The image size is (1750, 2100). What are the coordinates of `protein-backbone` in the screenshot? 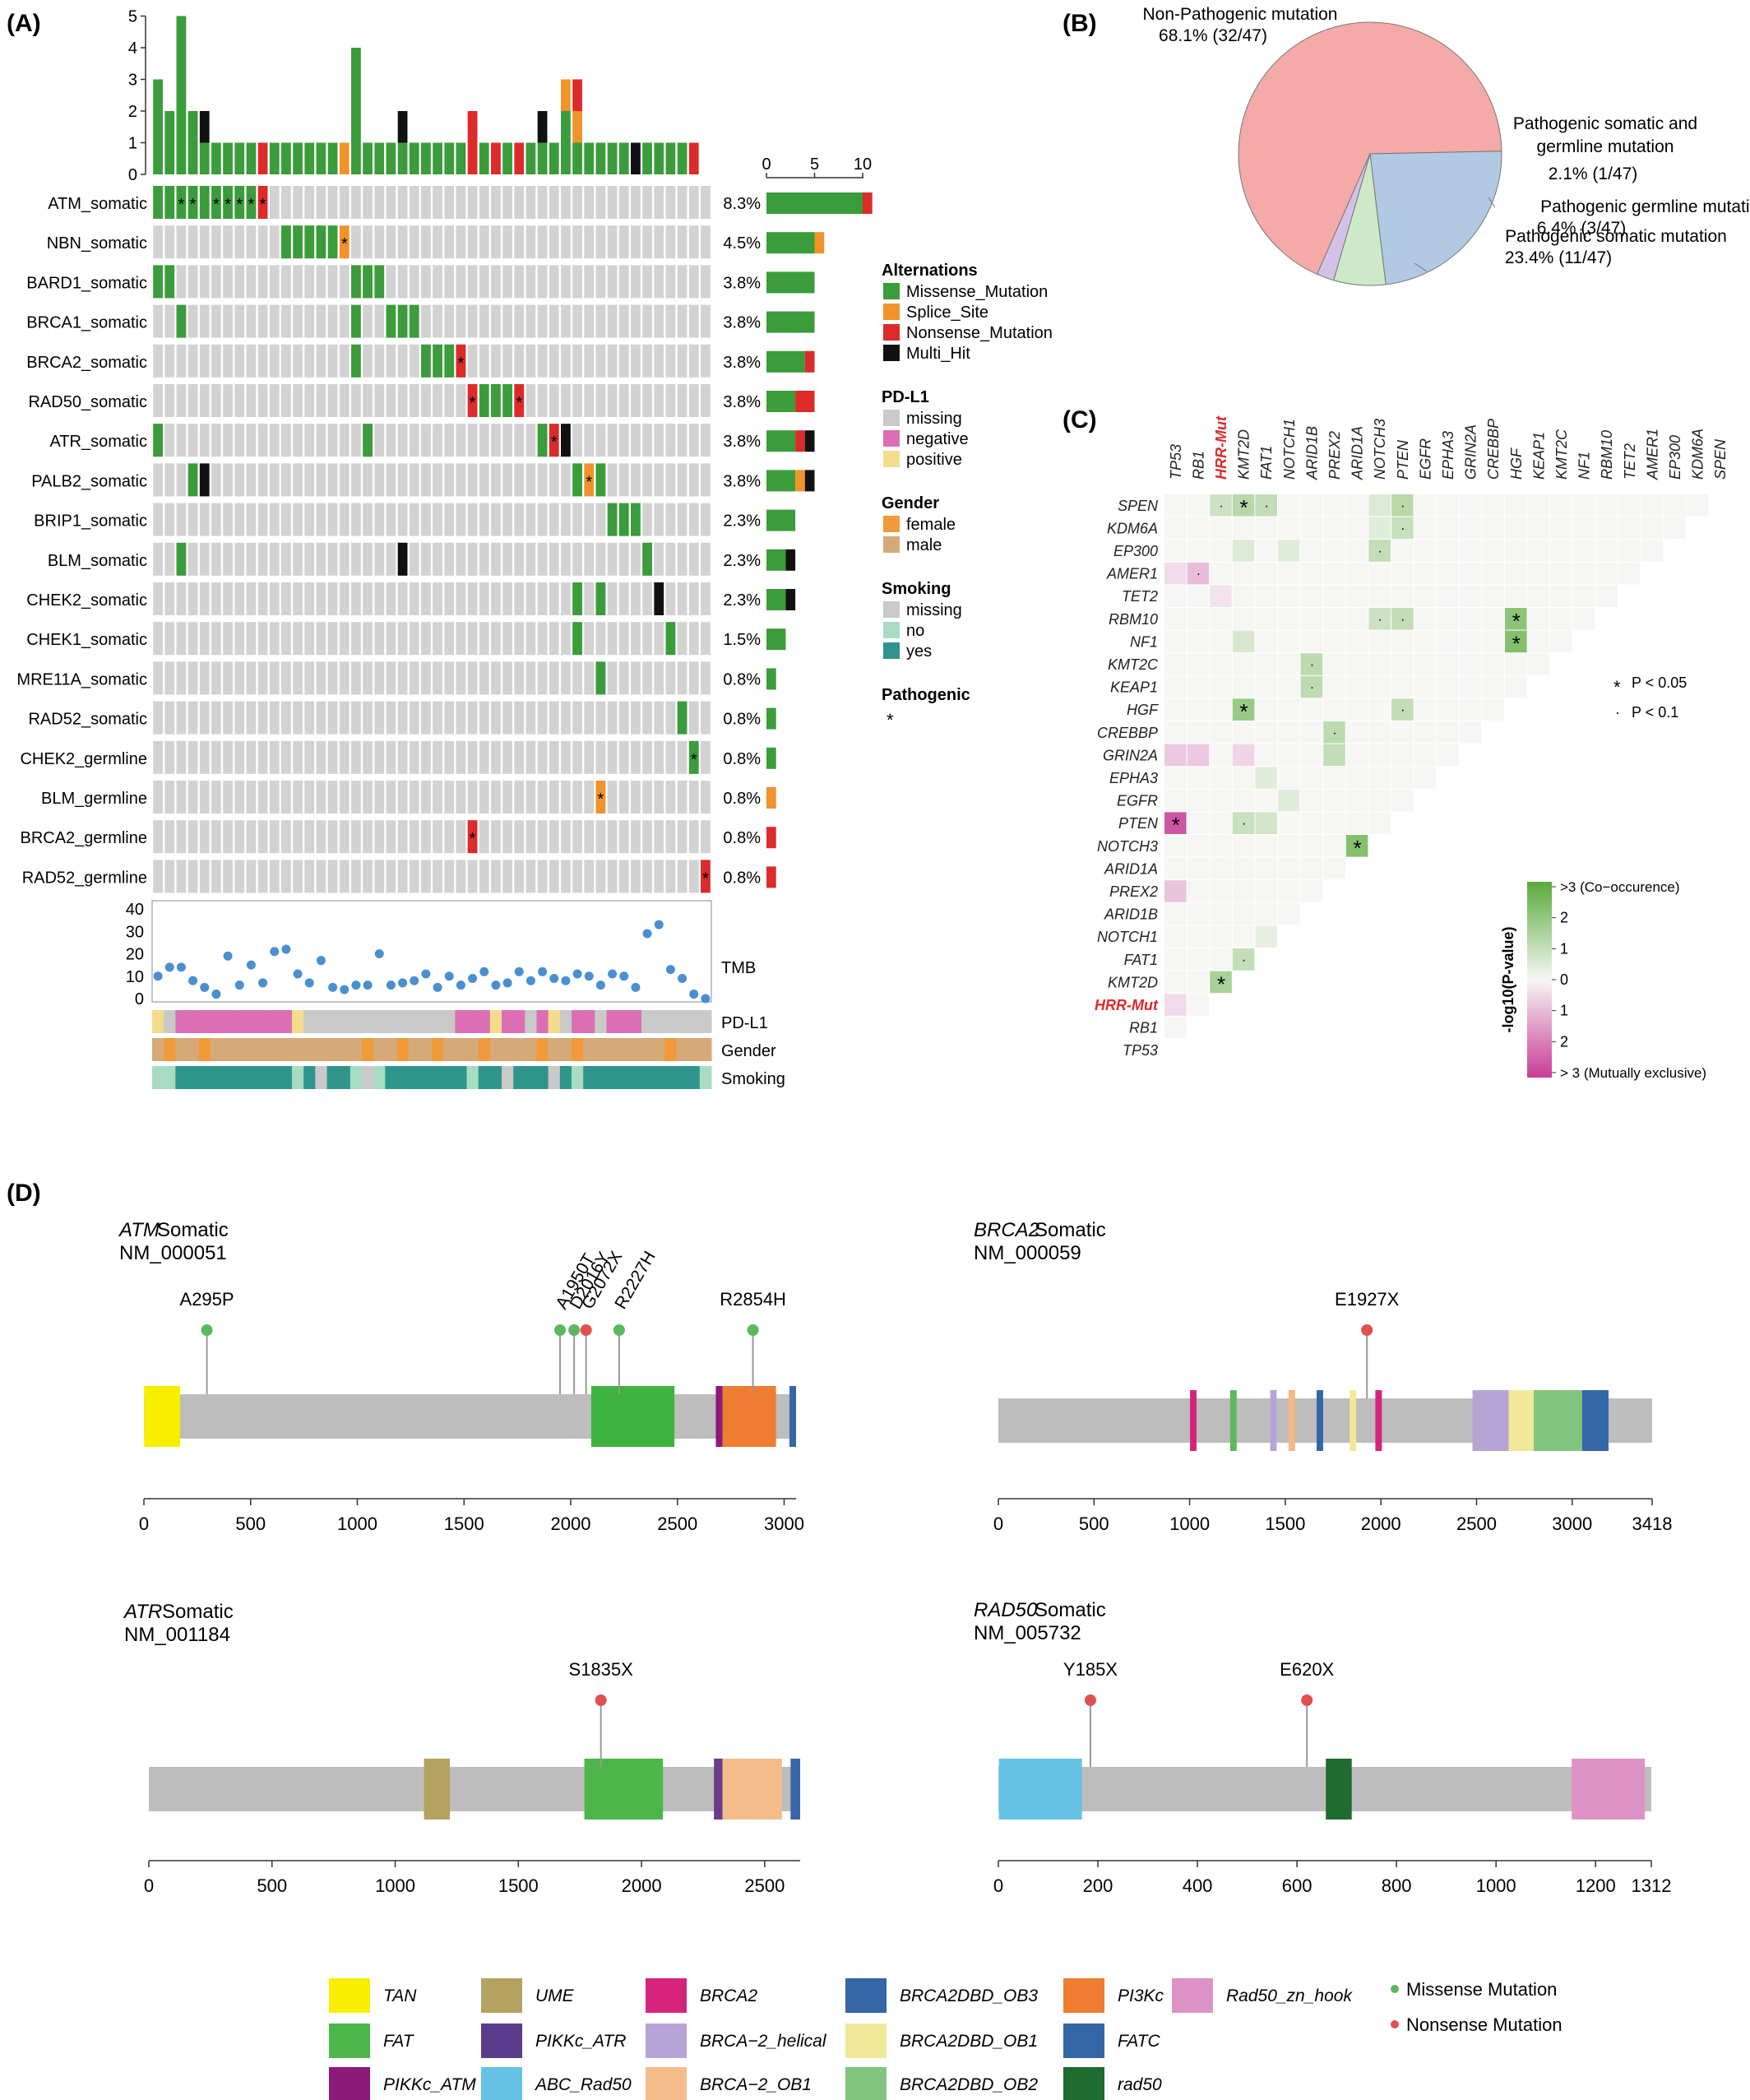 It's located at (470, 1417).